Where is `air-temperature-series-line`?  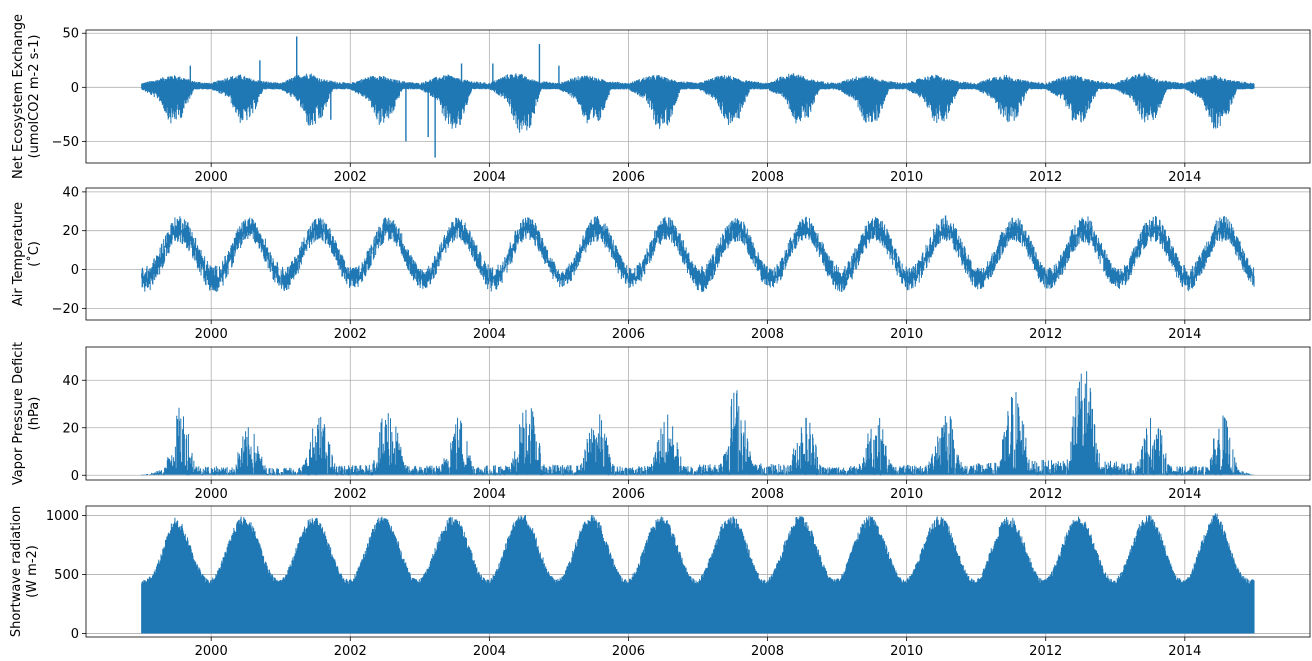
air-temperature-series-line is located at coordinates (698, 254).